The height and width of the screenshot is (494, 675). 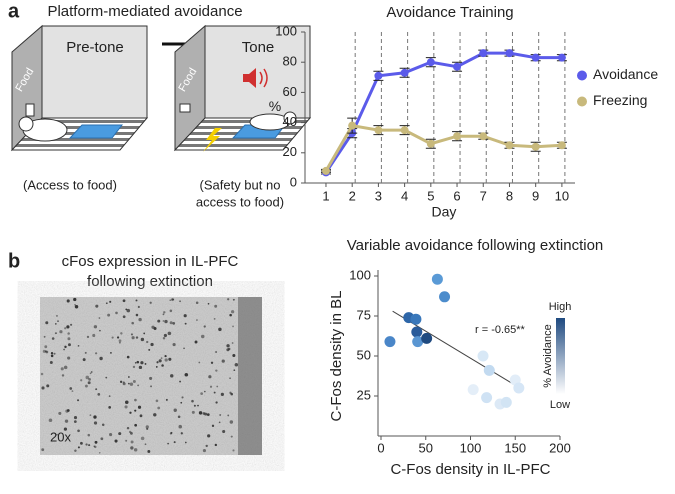 I want to click on x-tick-label: 3, so click(x=378, y=195).